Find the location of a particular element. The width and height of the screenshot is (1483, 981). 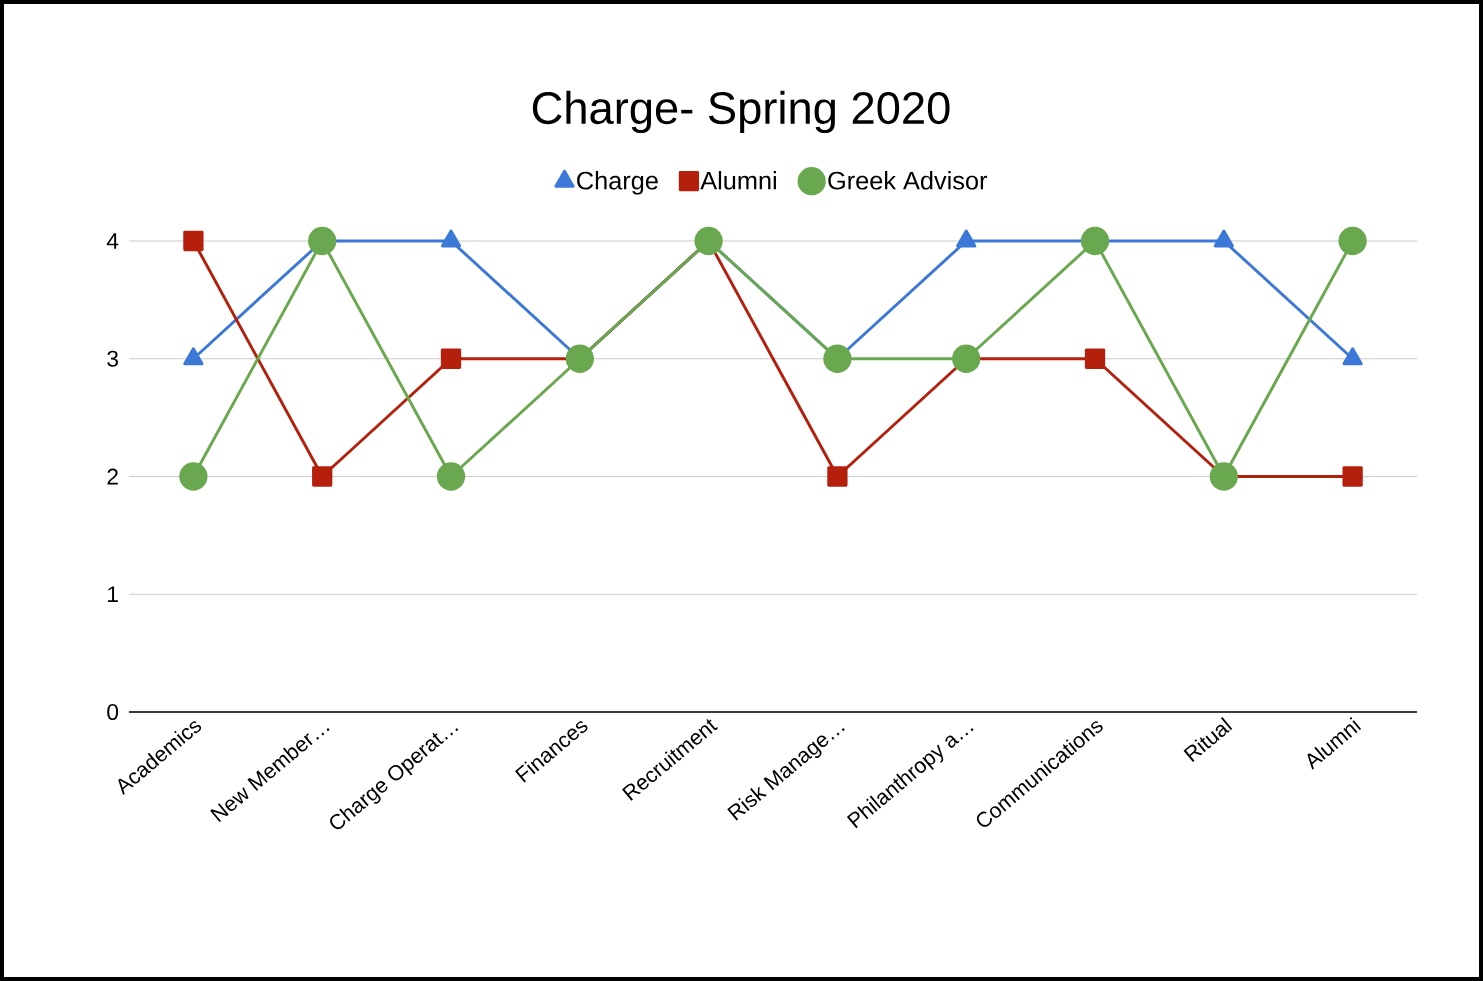

legend-label: Greek Advisor is located at coordinates (908, 180).